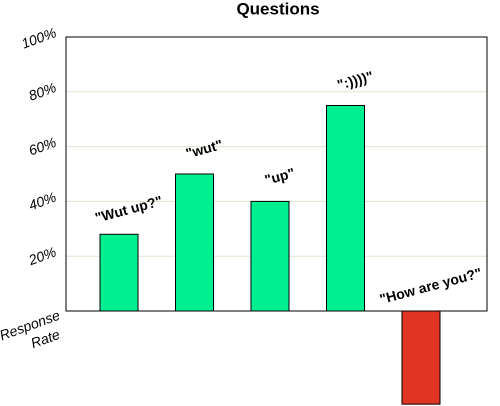 The image size is (500, 406). I want to click on y-tick-label: 40%, so click(42, 201).